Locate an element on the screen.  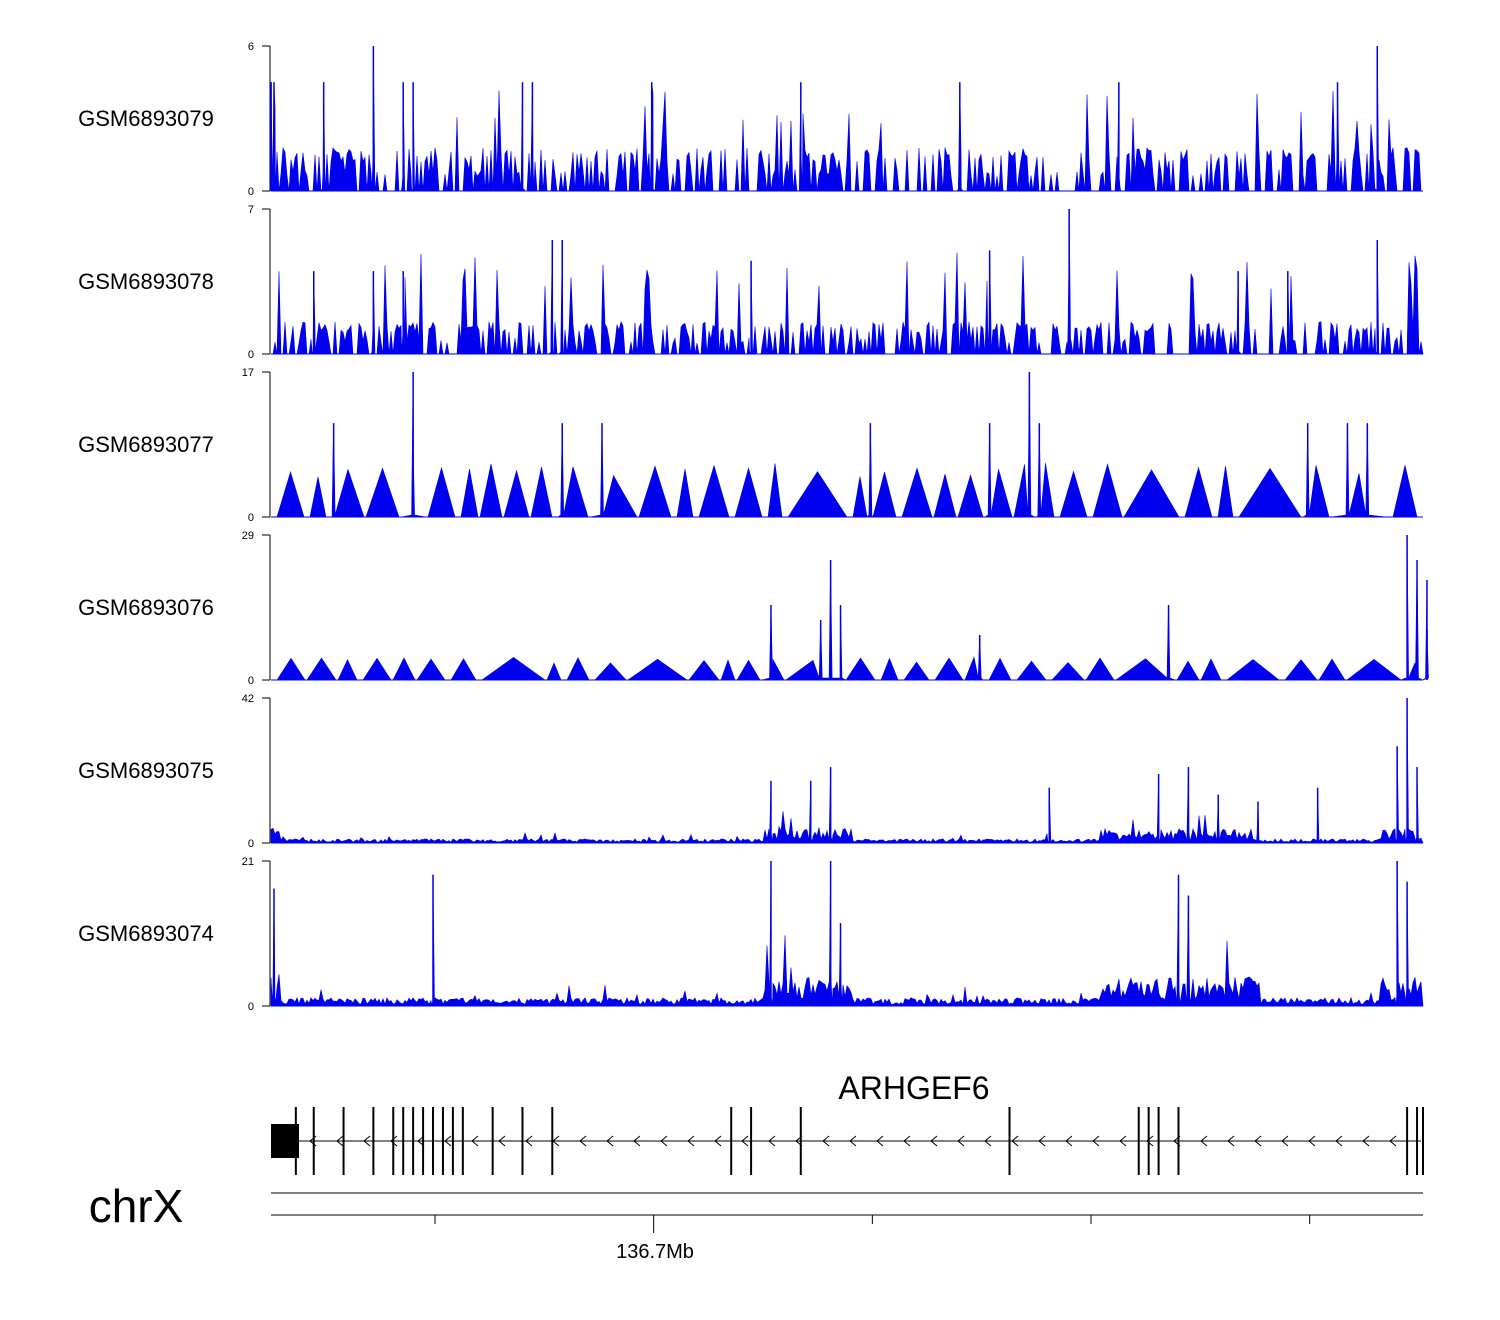
track-label: GSM6893078 is located at coordinates (146, 281).